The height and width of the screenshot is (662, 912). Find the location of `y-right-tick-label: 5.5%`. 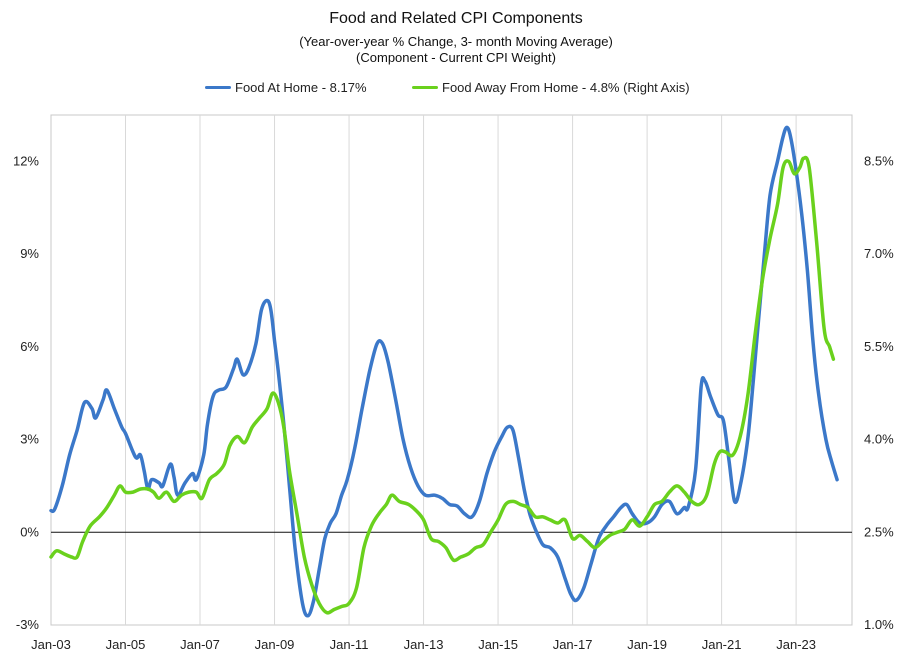

y-right-tick-label: 5.5% is located at coordinates (879, 346).